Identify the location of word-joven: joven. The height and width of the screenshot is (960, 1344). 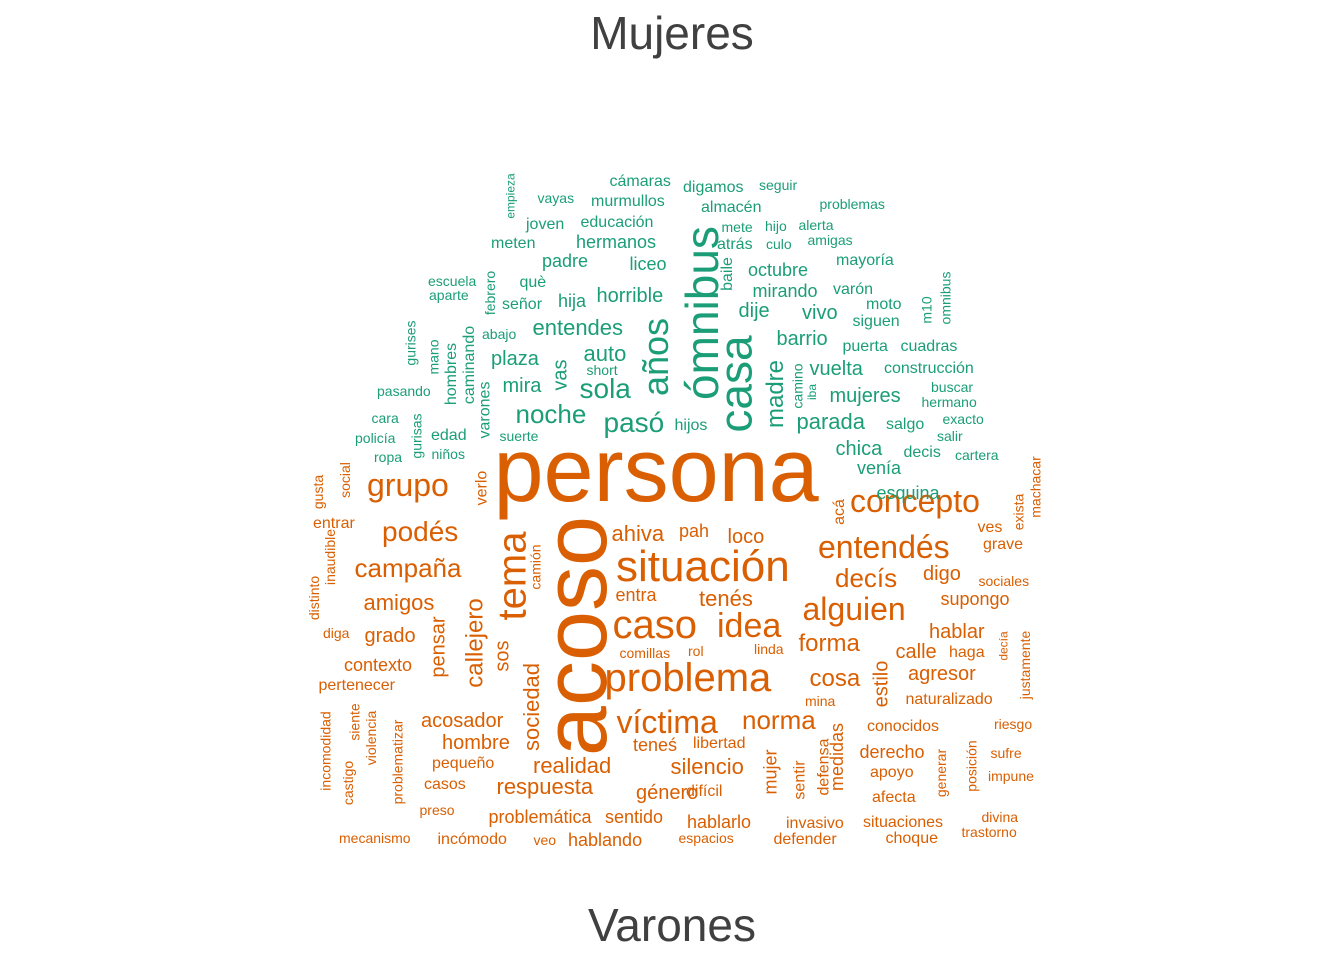
(545, 224).